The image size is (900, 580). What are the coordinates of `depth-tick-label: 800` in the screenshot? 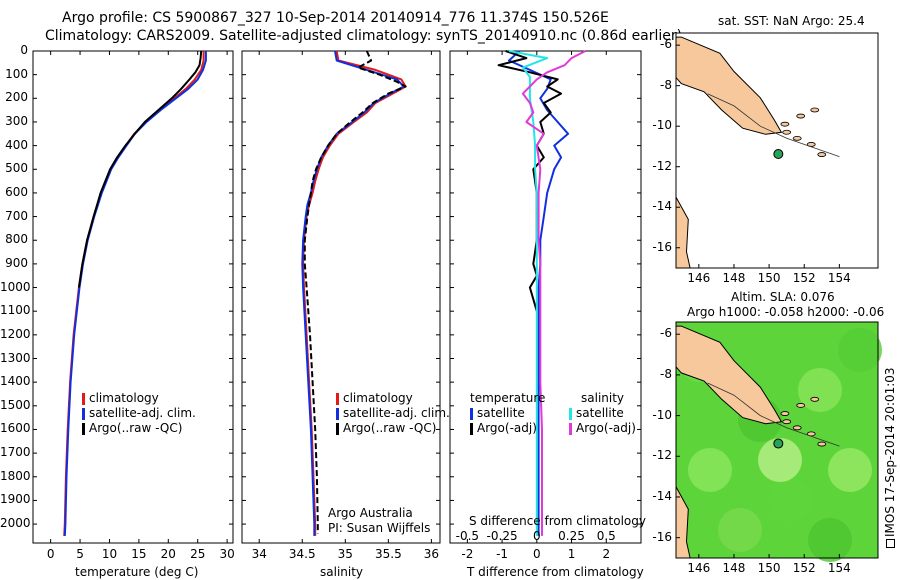 It's located at (16, 239).